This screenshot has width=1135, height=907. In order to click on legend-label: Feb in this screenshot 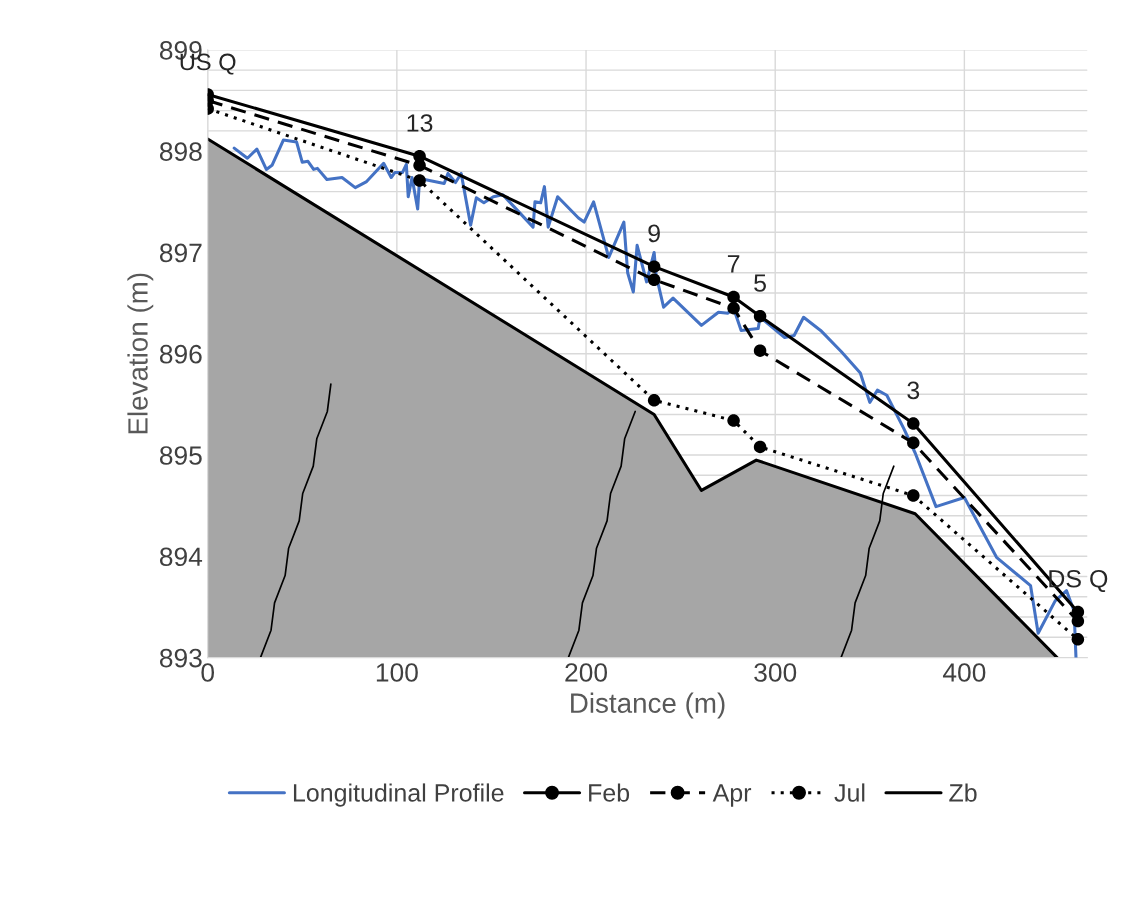, I will do `click(609, 792)`.